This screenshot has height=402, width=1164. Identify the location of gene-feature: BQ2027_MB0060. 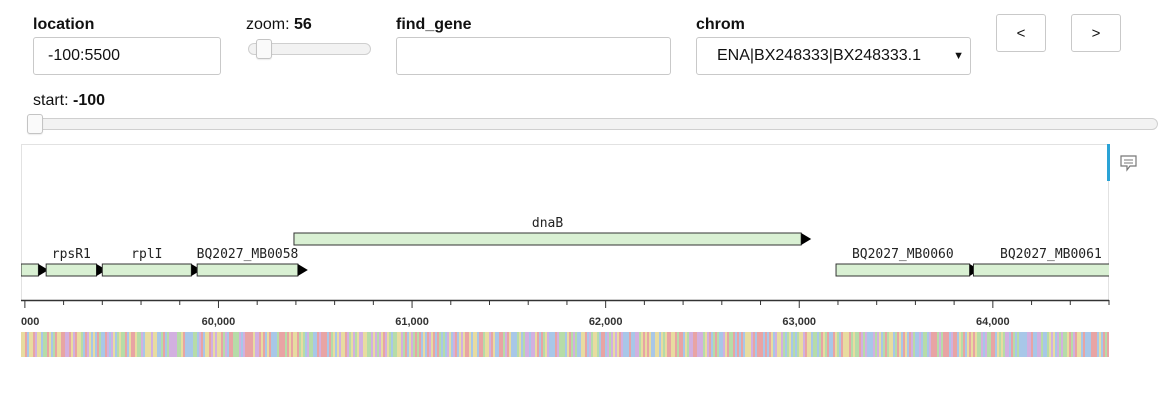
(907, 262).